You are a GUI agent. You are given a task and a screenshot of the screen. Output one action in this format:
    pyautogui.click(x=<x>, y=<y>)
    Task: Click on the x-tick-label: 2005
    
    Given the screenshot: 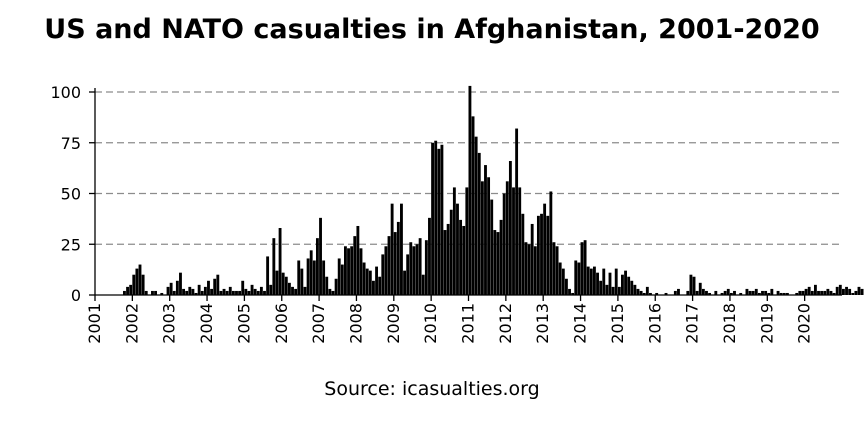 What is the action you would take?
    pyautogui.click(x=243, y=323)
    